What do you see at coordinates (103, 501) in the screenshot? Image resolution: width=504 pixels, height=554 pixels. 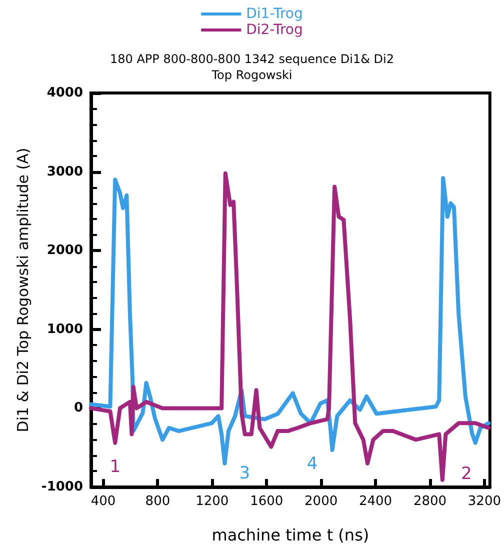 I see `x-tick-label: 400` at bounding box center [103, 501].